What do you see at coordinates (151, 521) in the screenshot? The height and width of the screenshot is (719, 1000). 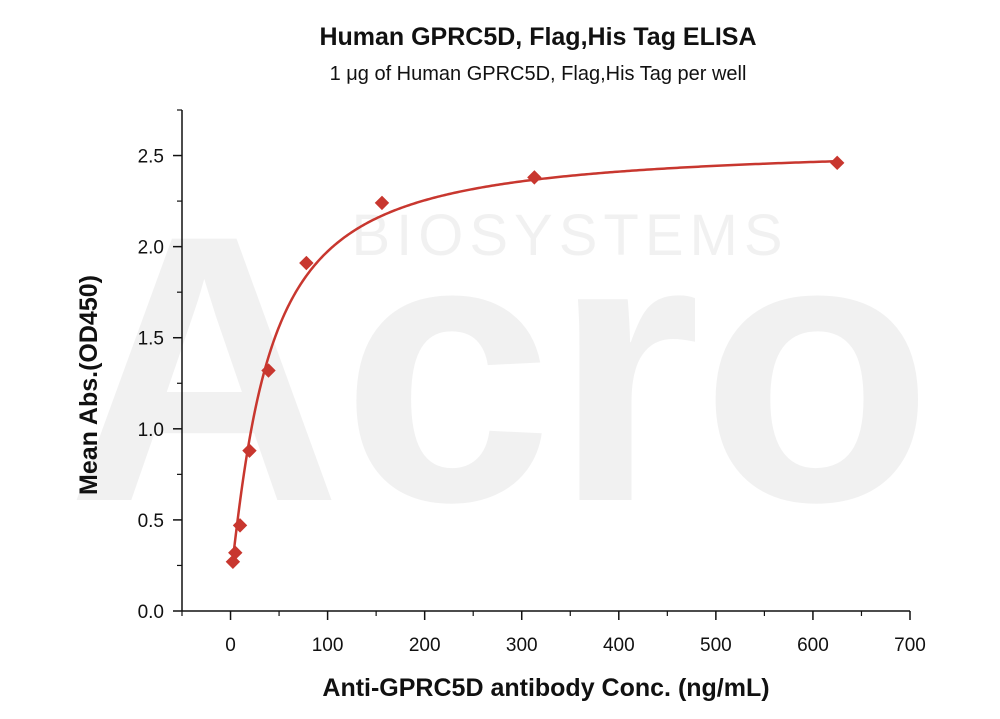 I see `y-tick-label: 0.5` at bounding box center [151, 521].